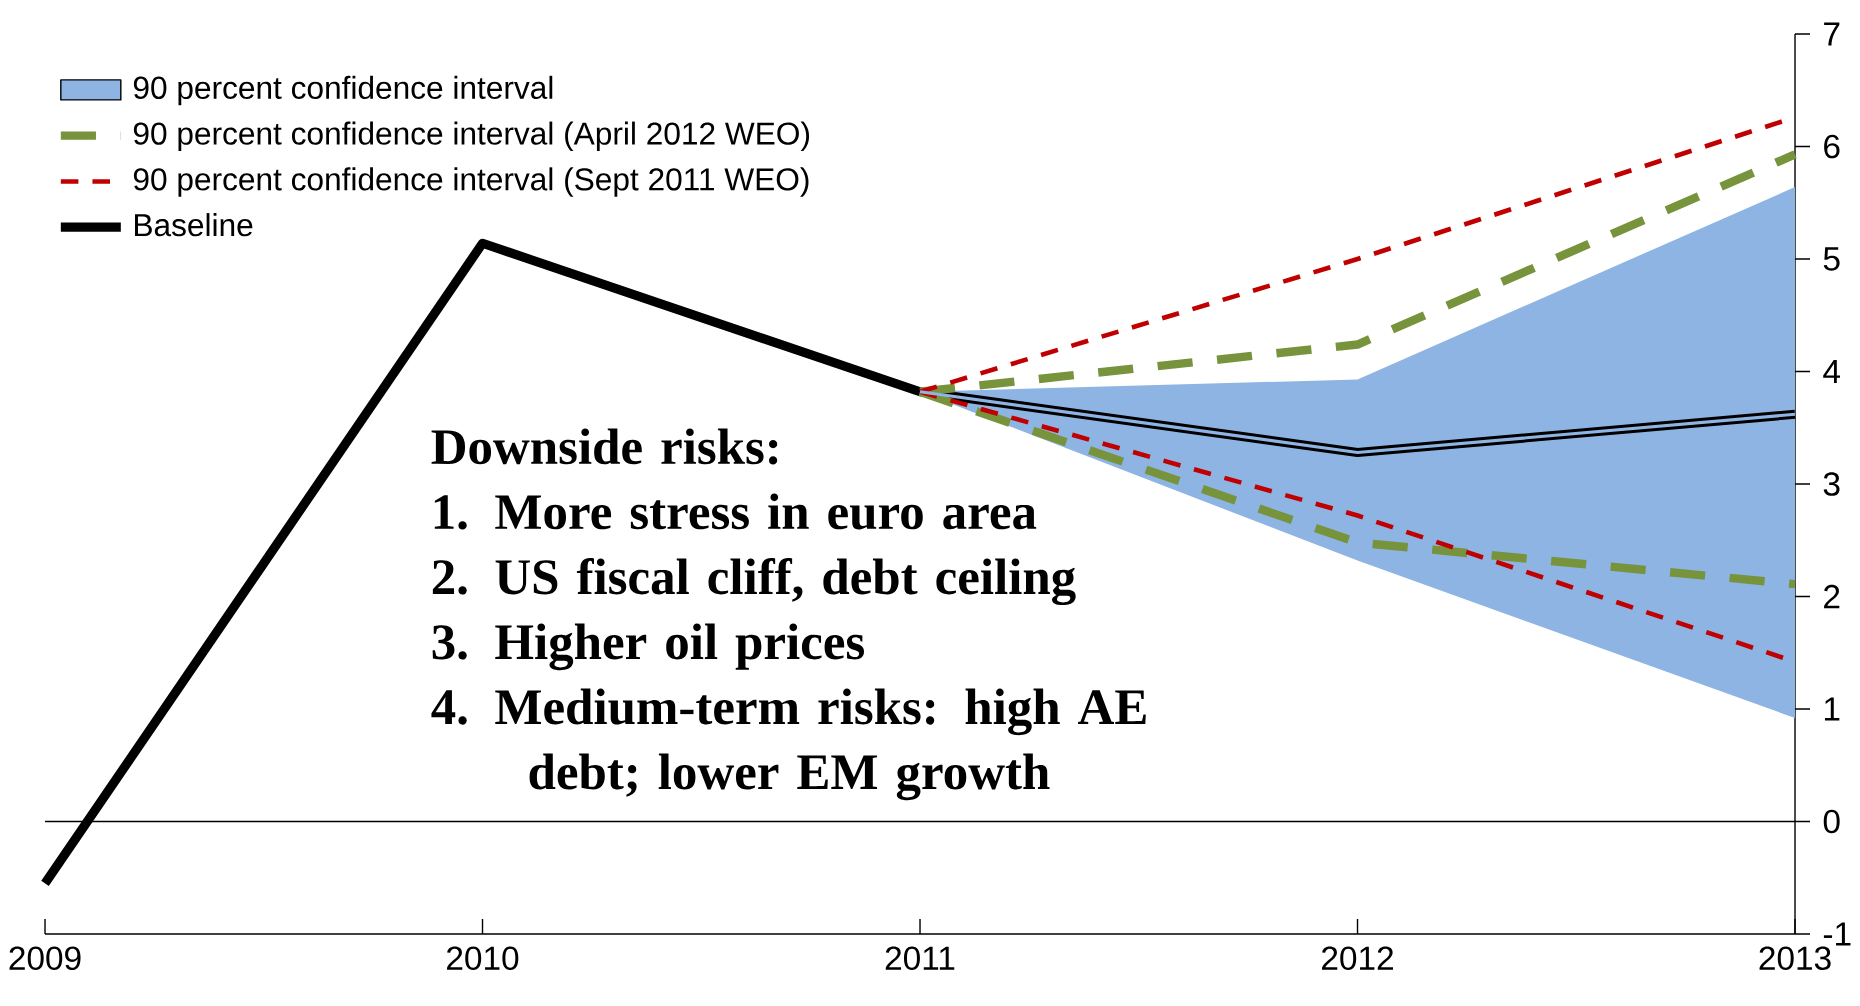  I want to click on legend-label: 90 percent confidence interval (April 2012 WEO), so click(471, 136).